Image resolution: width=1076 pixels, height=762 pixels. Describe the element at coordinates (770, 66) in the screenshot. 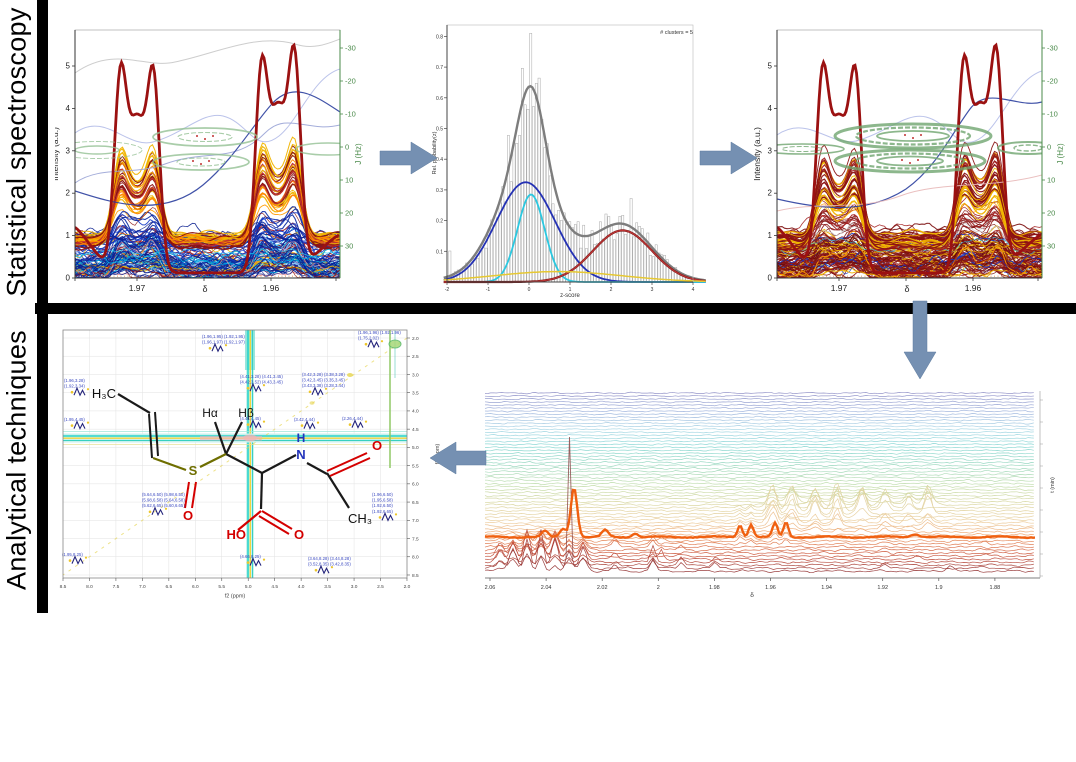

I see `y-tick-label: 5` at that location.